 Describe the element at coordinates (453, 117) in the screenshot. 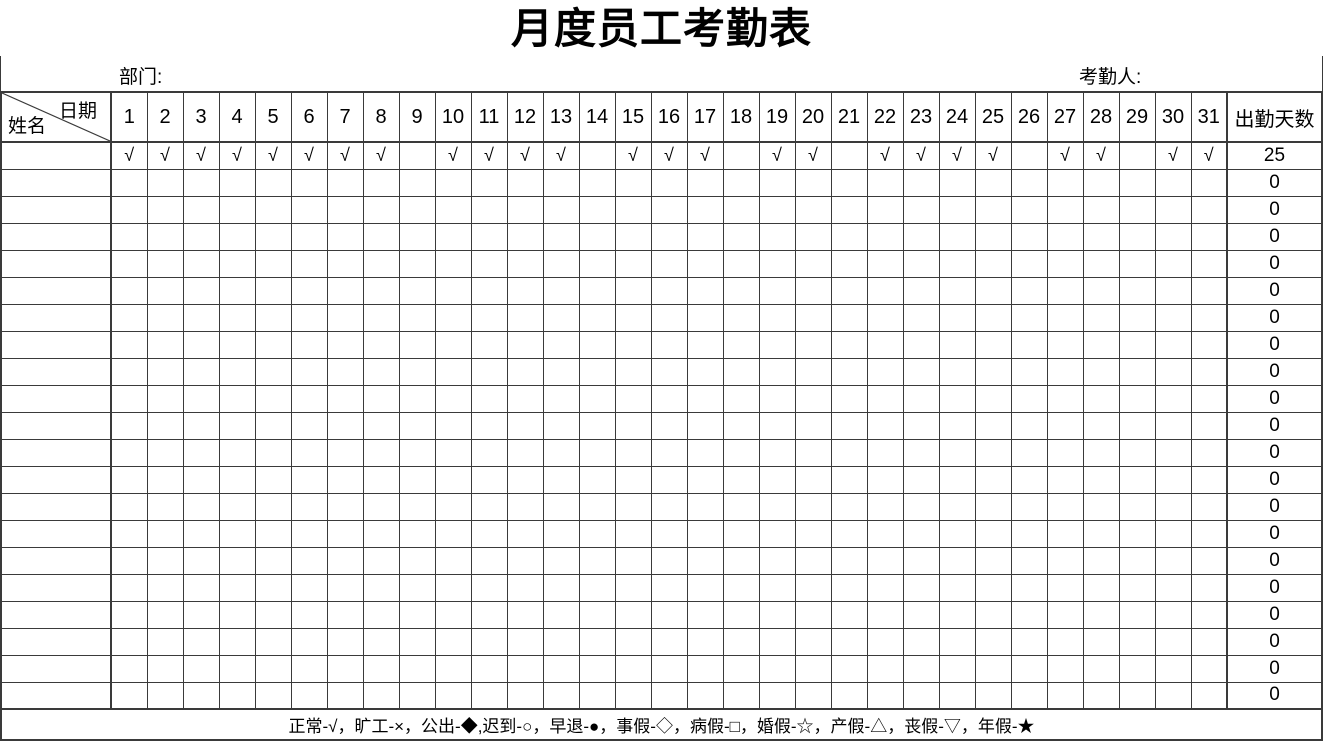

I see `day-header: 10` at that location.